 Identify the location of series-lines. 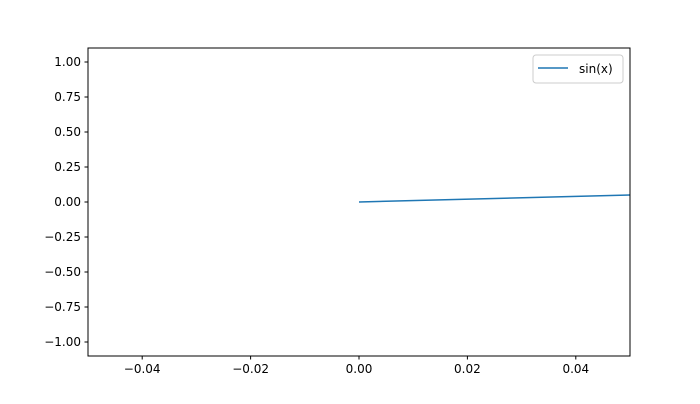
(494, 198).